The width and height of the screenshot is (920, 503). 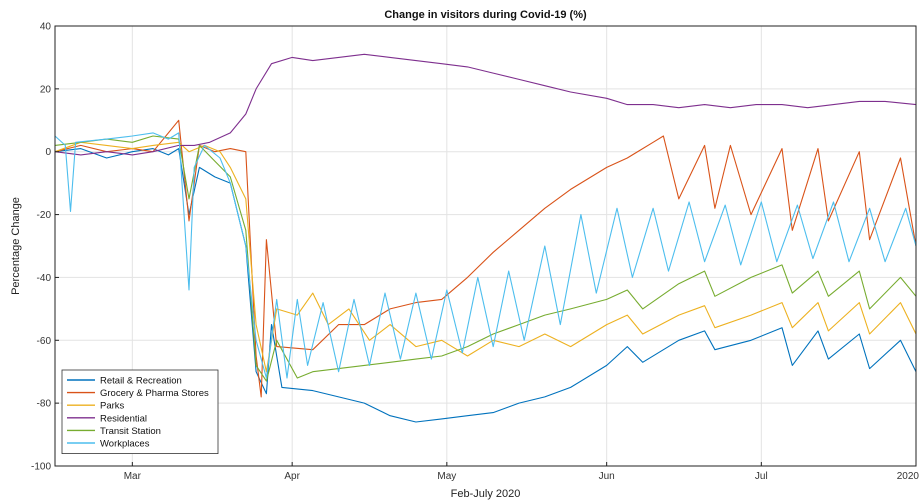 I want to click on y-tick-label: -60, so click(x=44, y=341).